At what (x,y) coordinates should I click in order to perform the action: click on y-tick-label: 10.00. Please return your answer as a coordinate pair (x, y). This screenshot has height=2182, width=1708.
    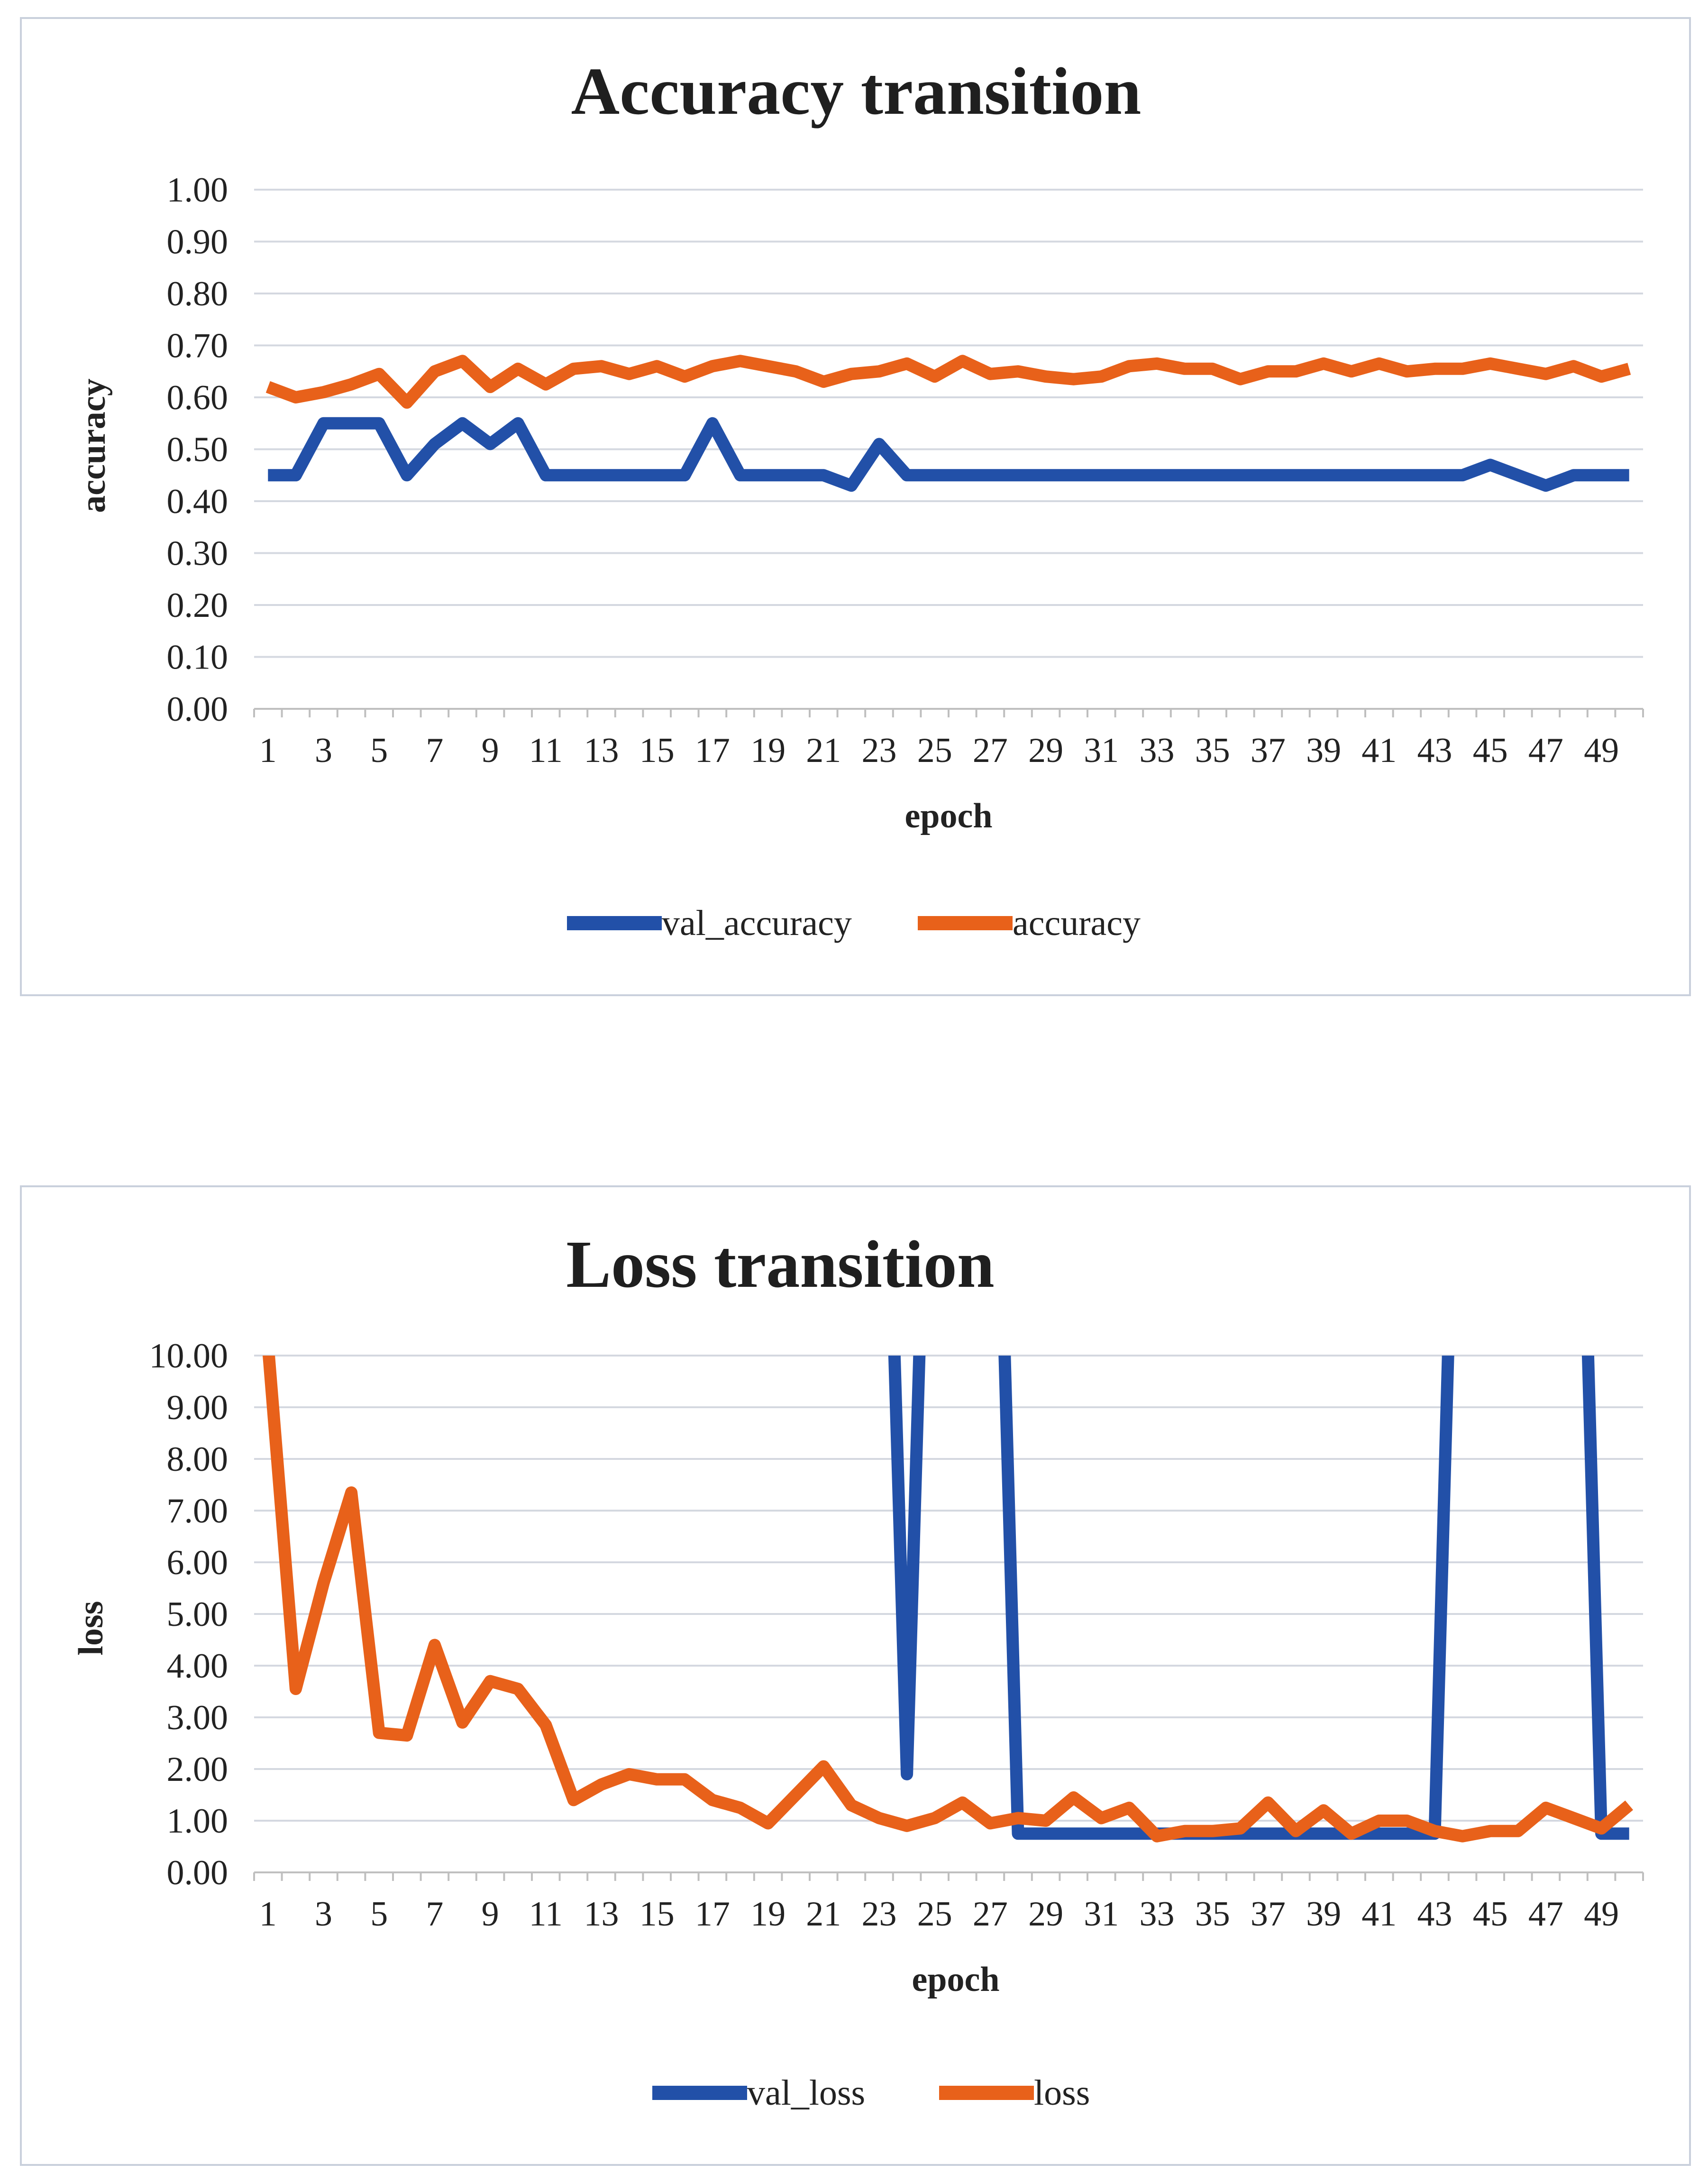
    Looking at the image, I should click on (188, 1356).